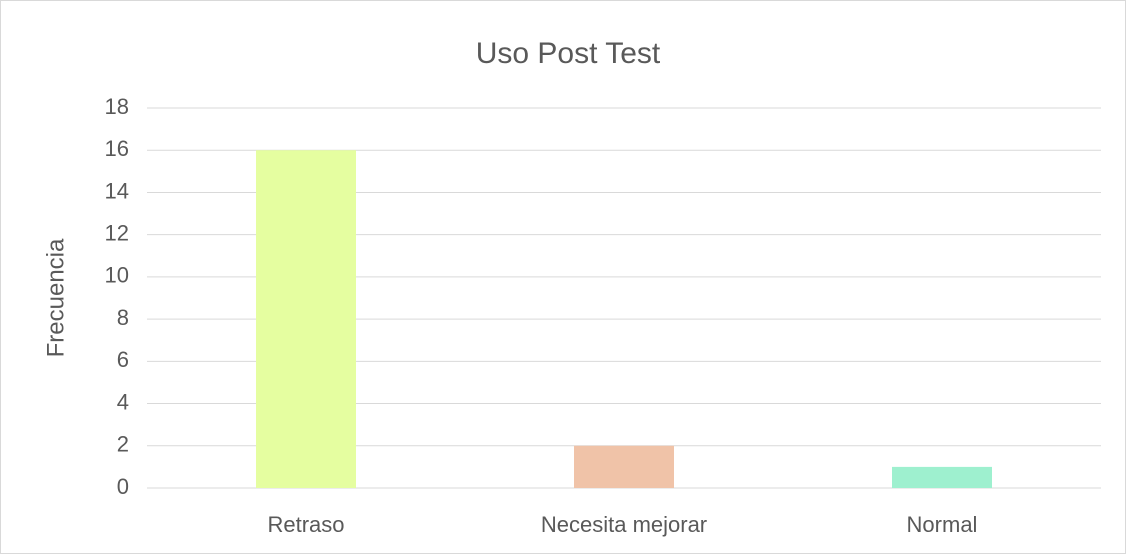  I want to click on y-tick-label: 6, so click(123, 359).